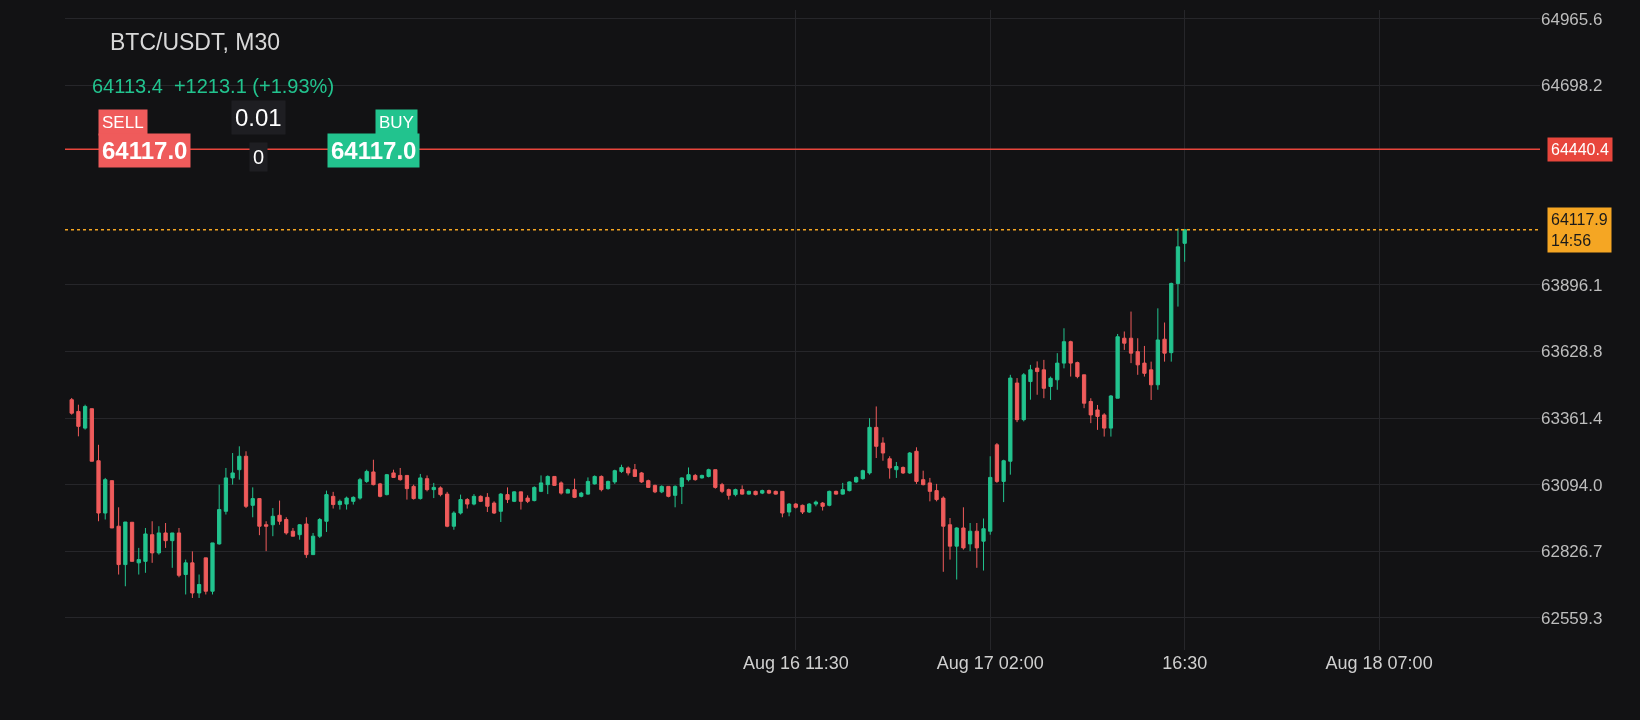 The width and height of the screenshot is (1640, 720). I want to click on x-tick-label: 16:30, so click(1185, 663).